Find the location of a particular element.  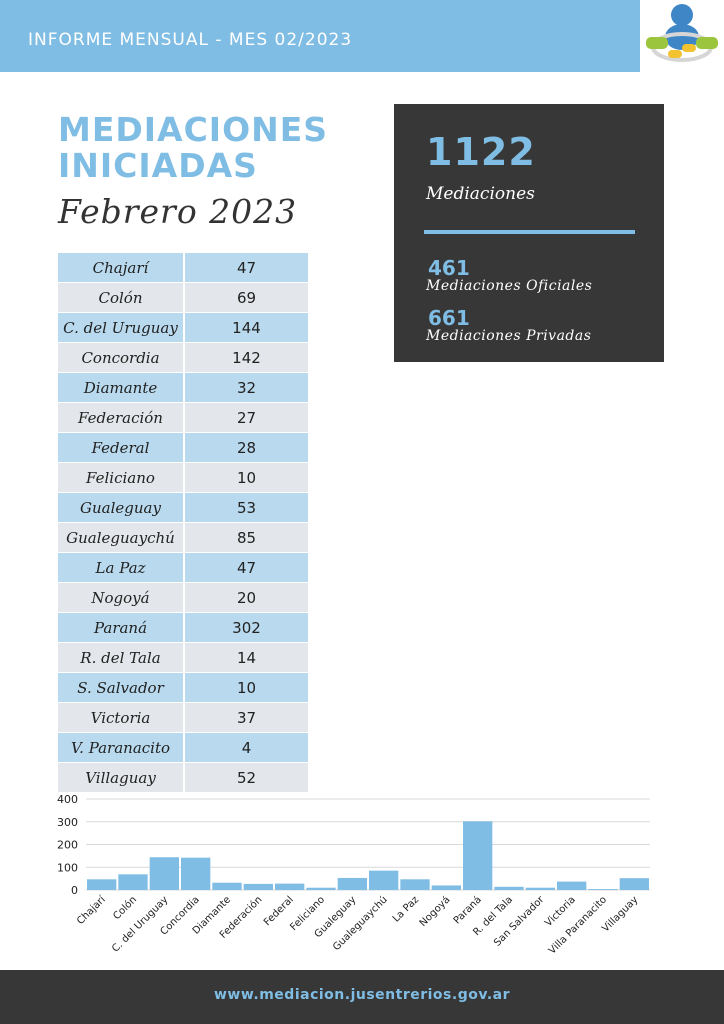

table-row: Feliciano 10 is located at coordinates (183, 477).